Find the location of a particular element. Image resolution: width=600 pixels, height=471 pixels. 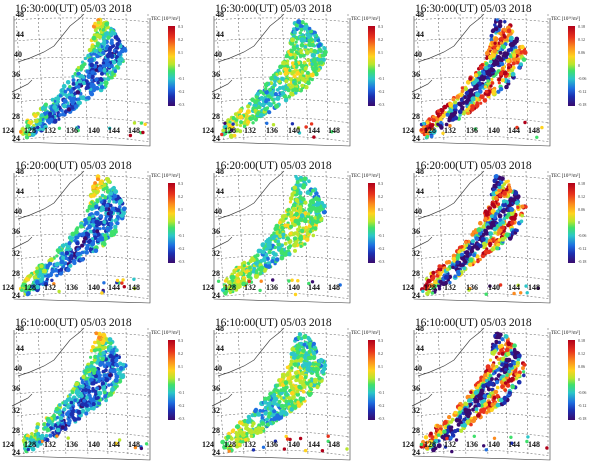

mainland-coastline is located at coordinates (248, 53).